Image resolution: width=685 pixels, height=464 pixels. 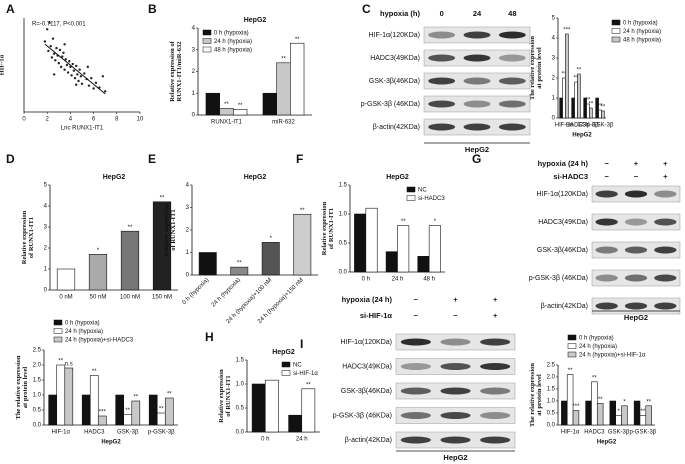 What do you see at coordinates (367, 299) in the screenshot?
I see `condition-label: hypoxia (24 h)` at bounding box center [367, 299].